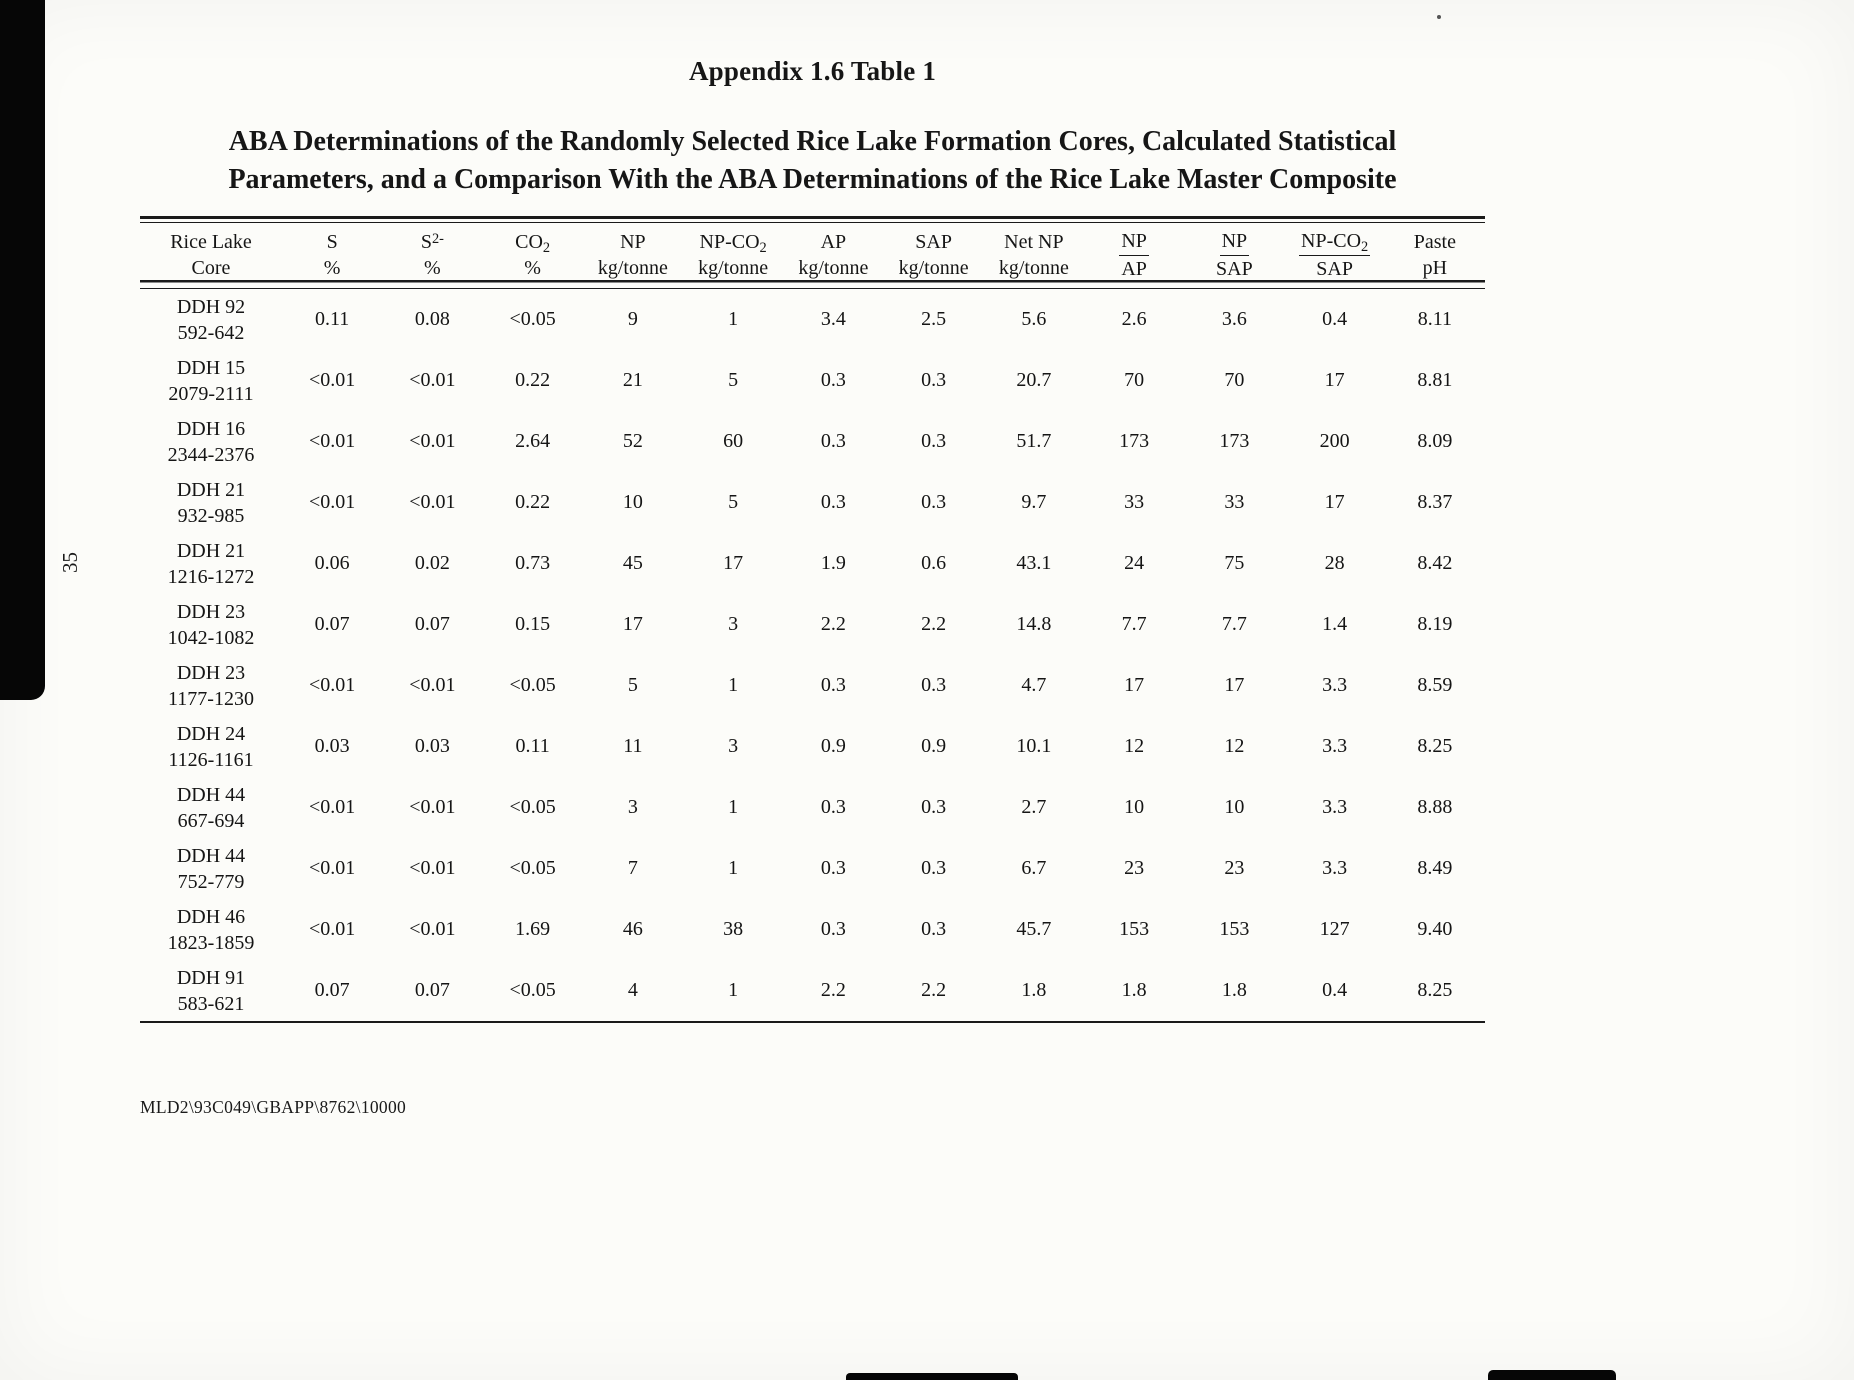  Describe the element at coordinates (1434, 256) in the screenshot. I see `column-header: Paste pH` at that location.